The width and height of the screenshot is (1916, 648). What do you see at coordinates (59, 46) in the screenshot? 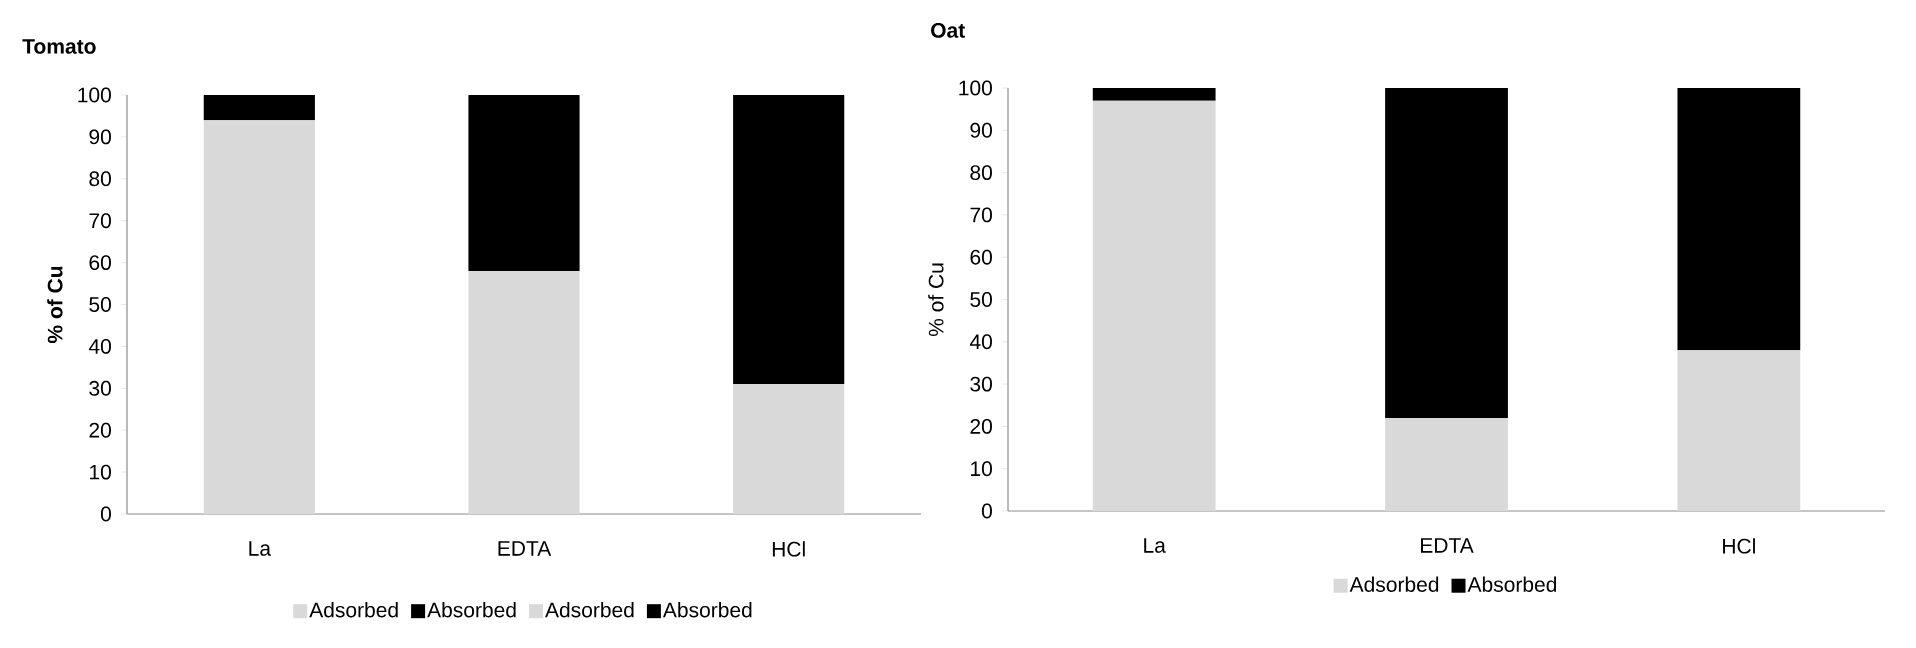
I see `chart-title: Tomato` at bounding box center [59, 46].